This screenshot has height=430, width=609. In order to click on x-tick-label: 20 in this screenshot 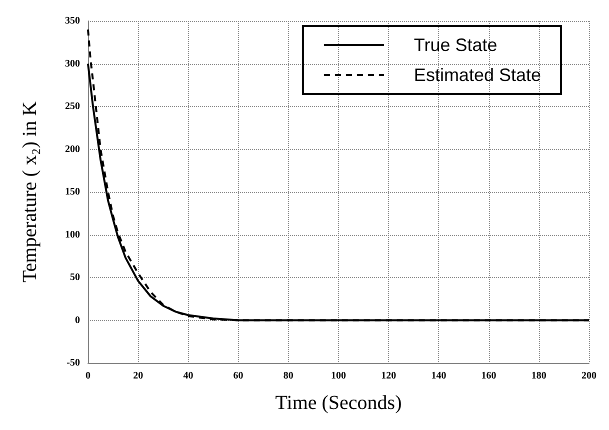, I will do `click(138, 376)`.